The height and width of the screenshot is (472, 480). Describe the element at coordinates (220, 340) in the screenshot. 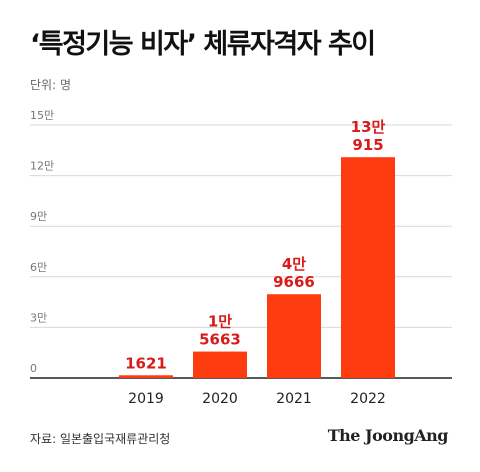

I see `data-label: 5663` at that location.